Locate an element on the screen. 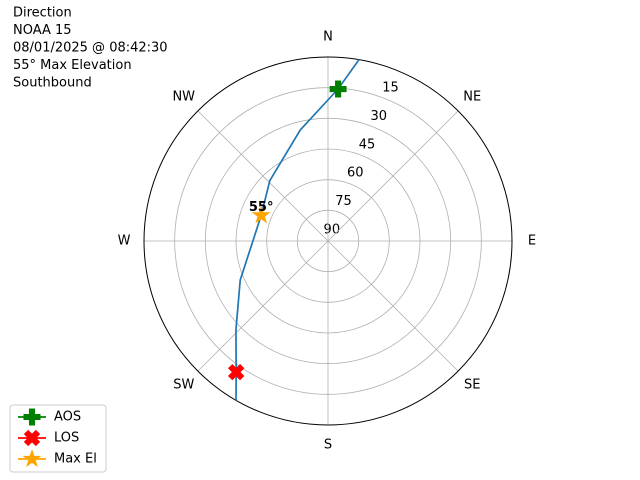 The height and width of the screenshot is (480, 640). title-line: 08/01/2025 @ 08:42:30 is located at coordinates (90, 48).